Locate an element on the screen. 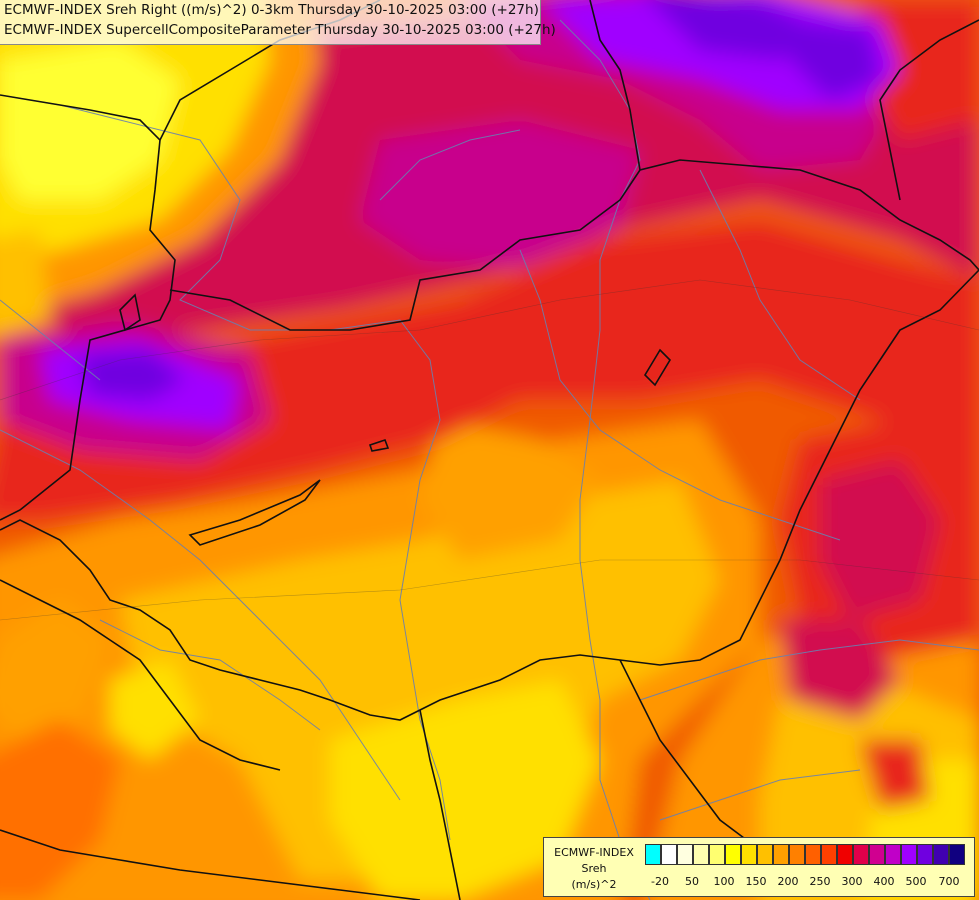  legend-title-1: ECMWF-INDEX is located at coordinates (594, 852).